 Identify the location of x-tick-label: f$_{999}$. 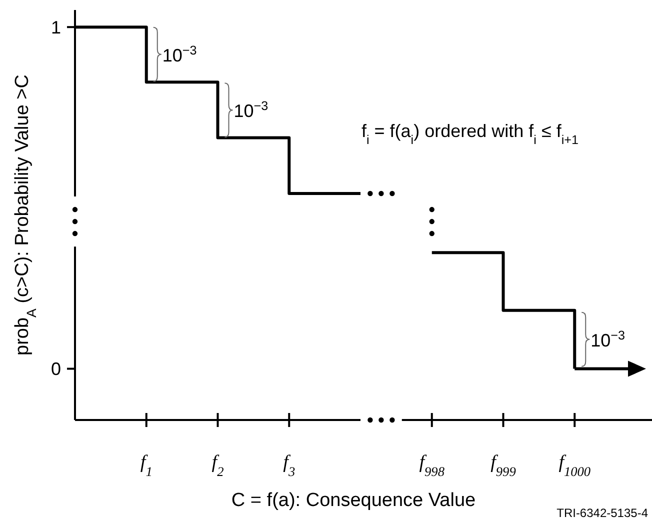
(503, 465).